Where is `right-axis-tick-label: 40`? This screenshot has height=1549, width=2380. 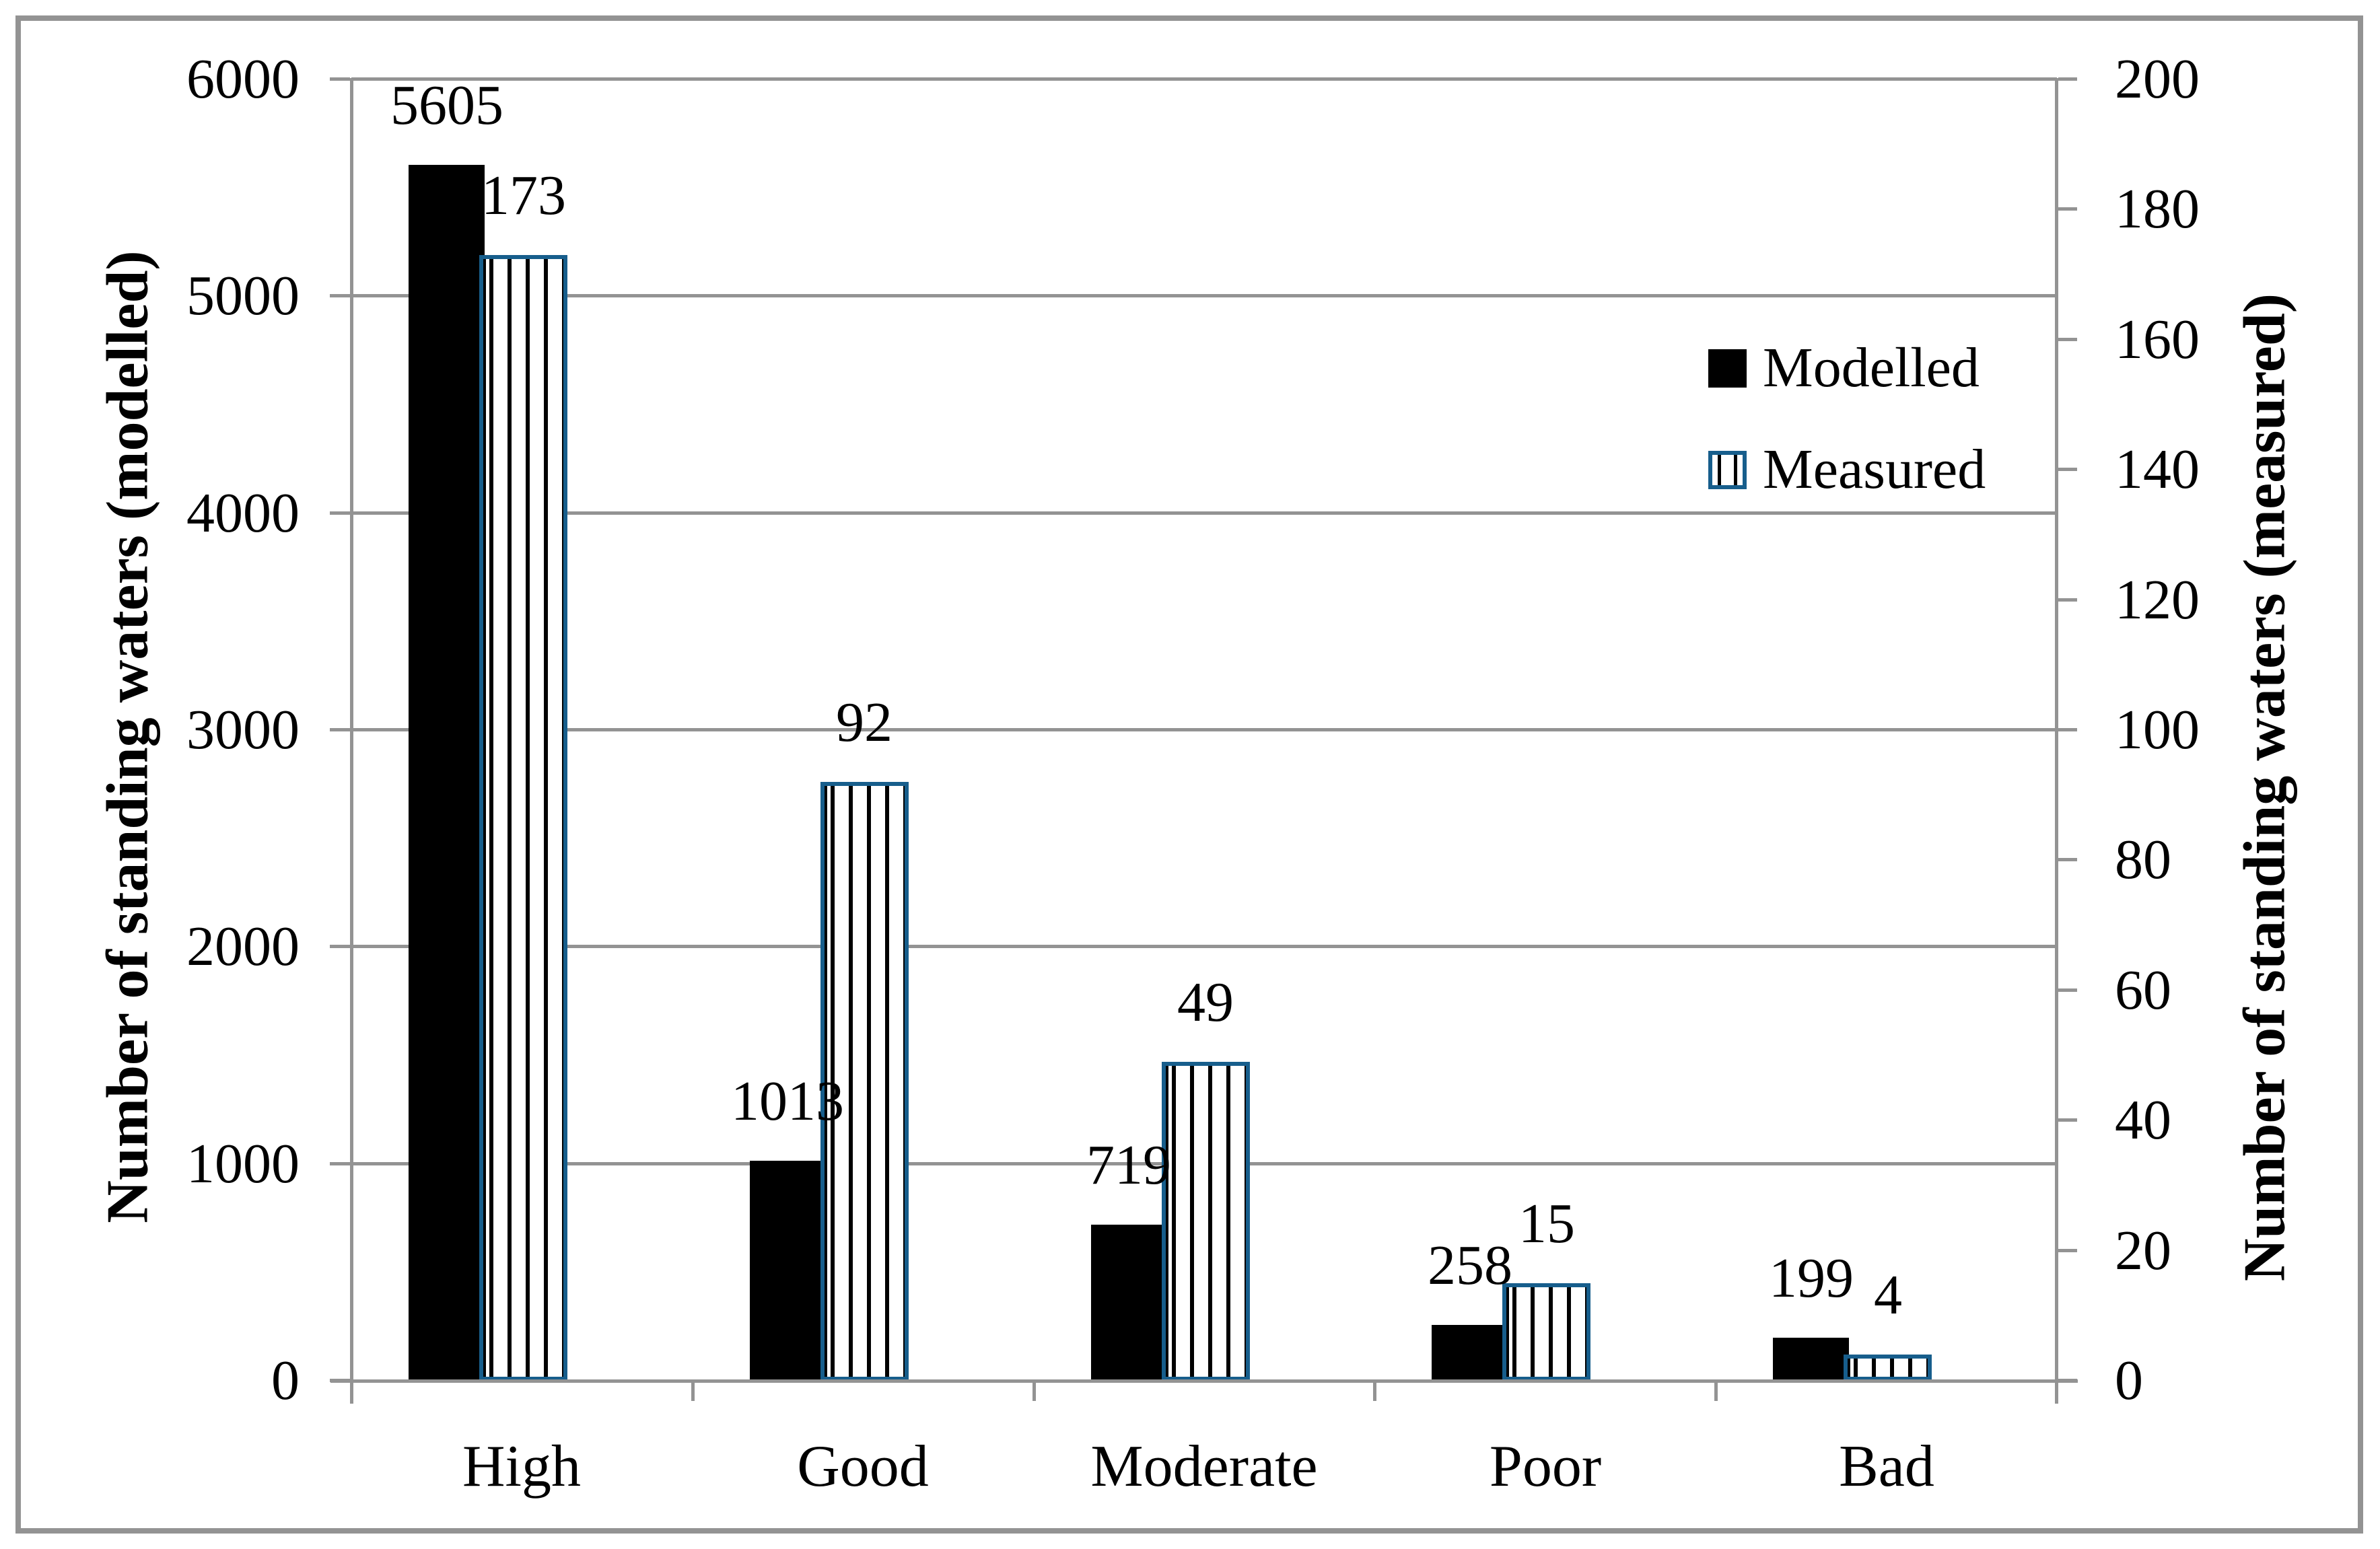
right-axis-tick-label: 40 is located at coordinates (2143, 1120).